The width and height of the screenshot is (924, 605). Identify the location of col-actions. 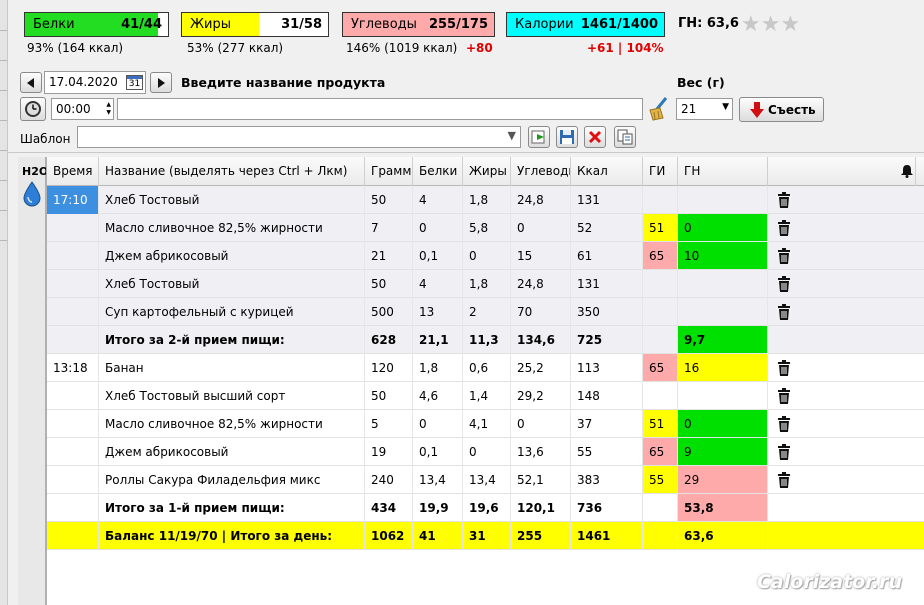
(842, 171).